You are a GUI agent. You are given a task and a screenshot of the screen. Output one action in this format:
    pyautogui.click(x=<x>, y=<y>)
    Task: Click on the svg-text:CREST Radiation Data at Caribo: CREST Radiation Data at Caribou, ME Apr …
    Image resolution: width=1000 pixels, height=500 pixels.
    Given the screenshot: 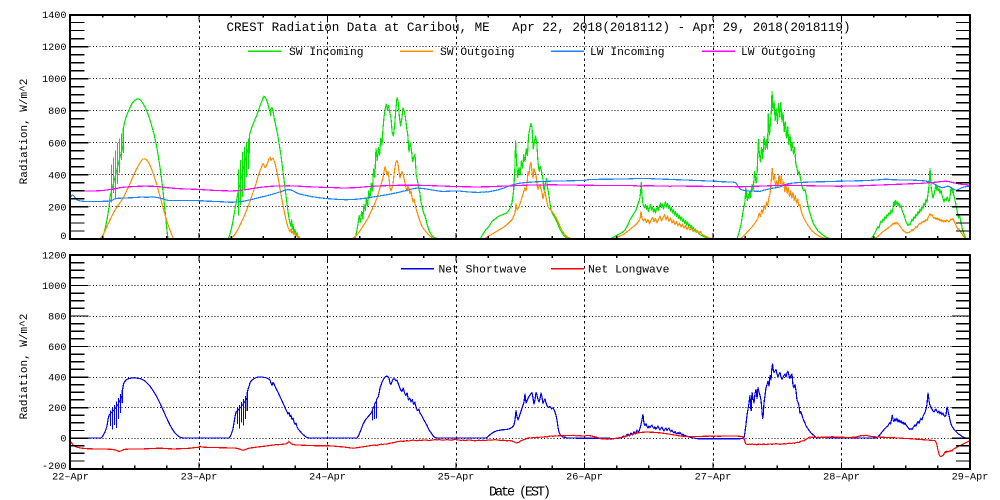 What is the action you would take?
    pyautogui.click(x=539, y=28)
    